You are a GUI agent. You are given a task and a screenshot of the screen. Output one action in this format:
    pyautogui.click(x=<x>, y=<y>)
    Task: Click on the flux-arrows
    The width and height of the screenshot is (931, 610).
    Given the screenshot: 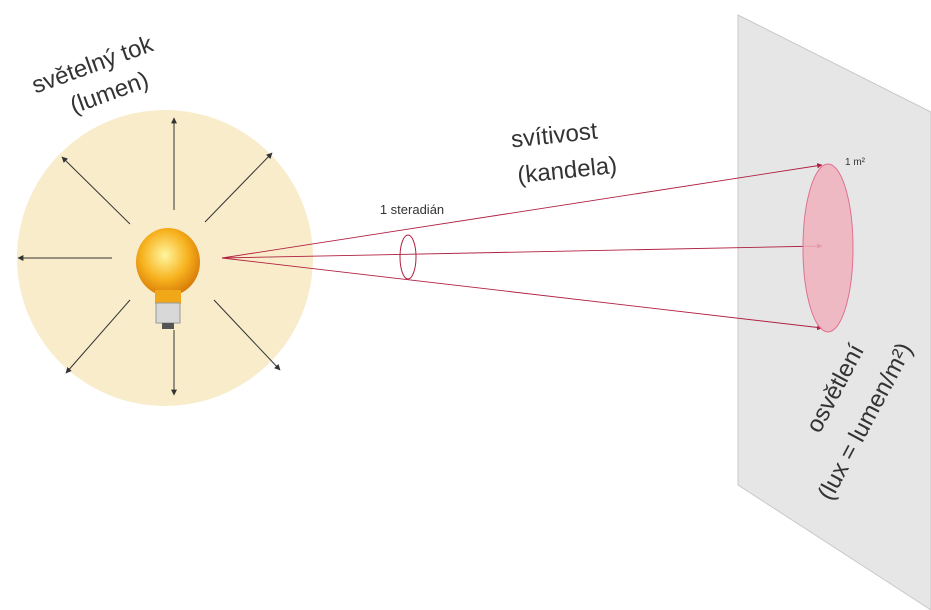 What is the action you would take?
    pyautogui.click(x=149, y=256)
    